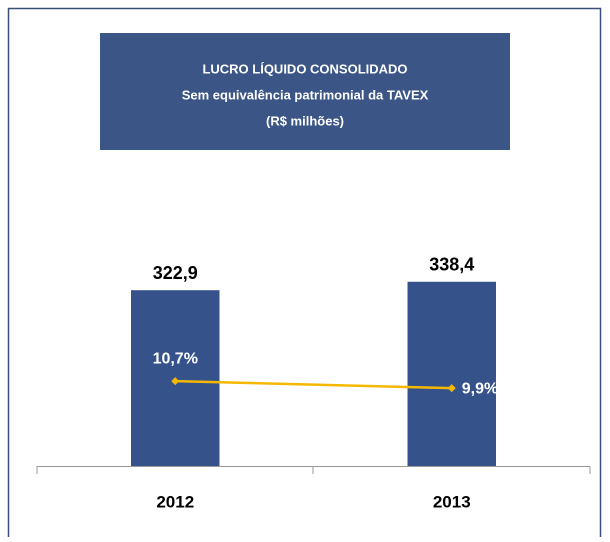  I want to click on x-tick-label: 2013, so click(452, 501).